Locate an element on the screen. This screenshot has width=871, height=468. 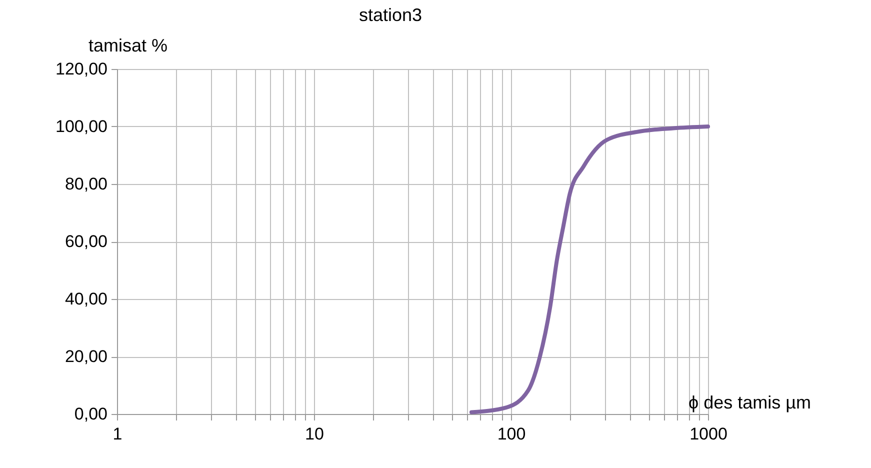
x-tick-label: 100 is located at coordinates (511, 434).